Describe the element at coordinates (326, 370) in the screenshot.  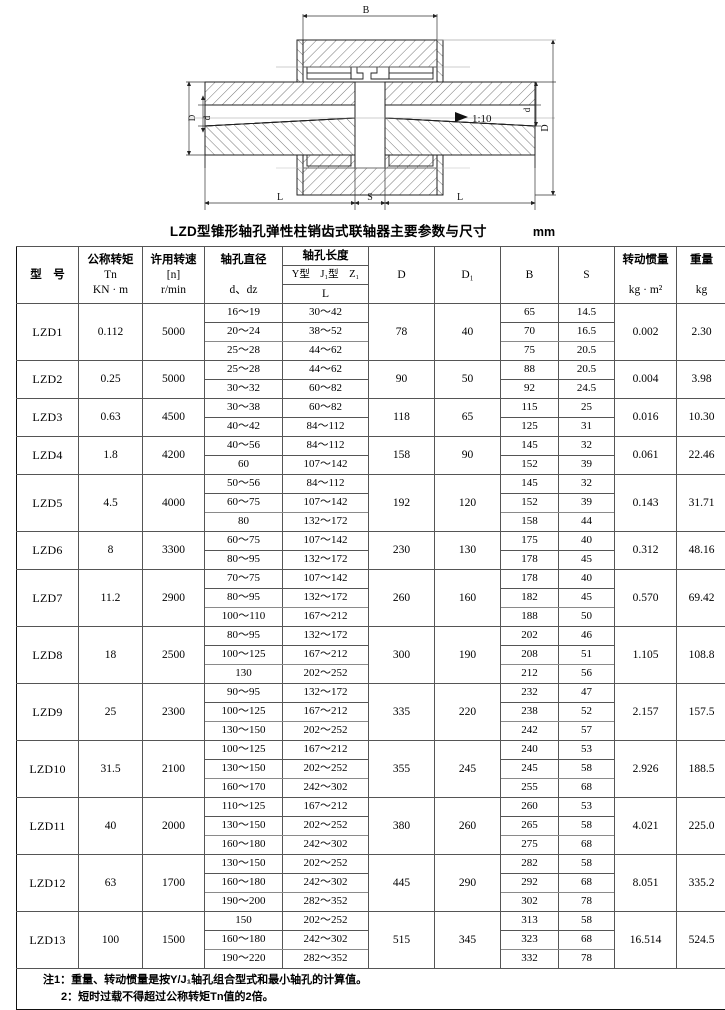
I see `cell-bore-length: 44～62` at that location.